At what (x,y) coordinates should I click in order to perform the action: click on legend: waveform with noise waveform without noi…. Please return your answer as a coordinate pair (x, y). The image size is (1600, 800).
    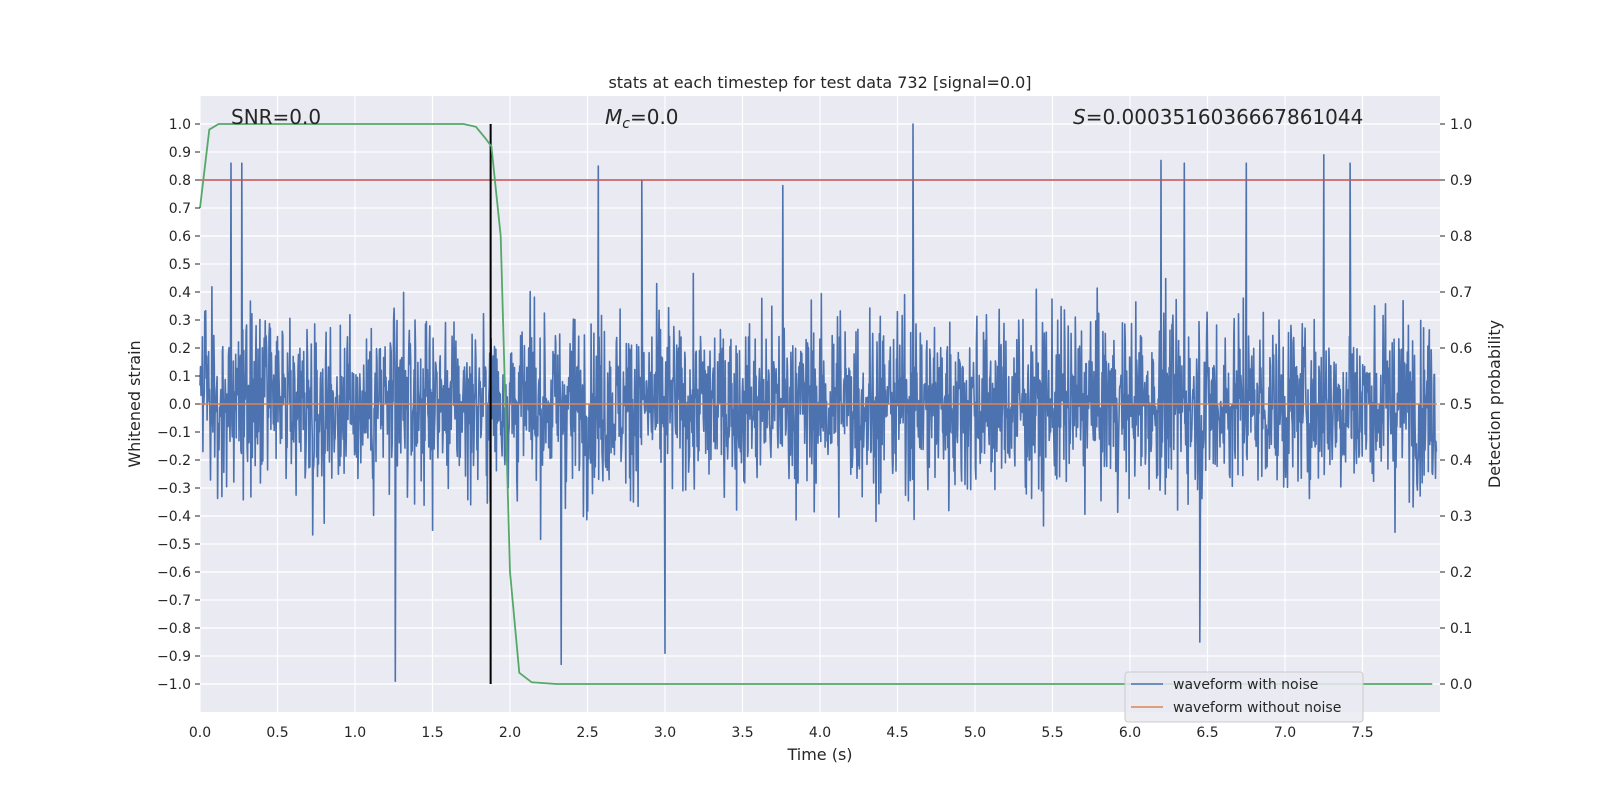
    Looking at the image, I should click on (1244, 697).